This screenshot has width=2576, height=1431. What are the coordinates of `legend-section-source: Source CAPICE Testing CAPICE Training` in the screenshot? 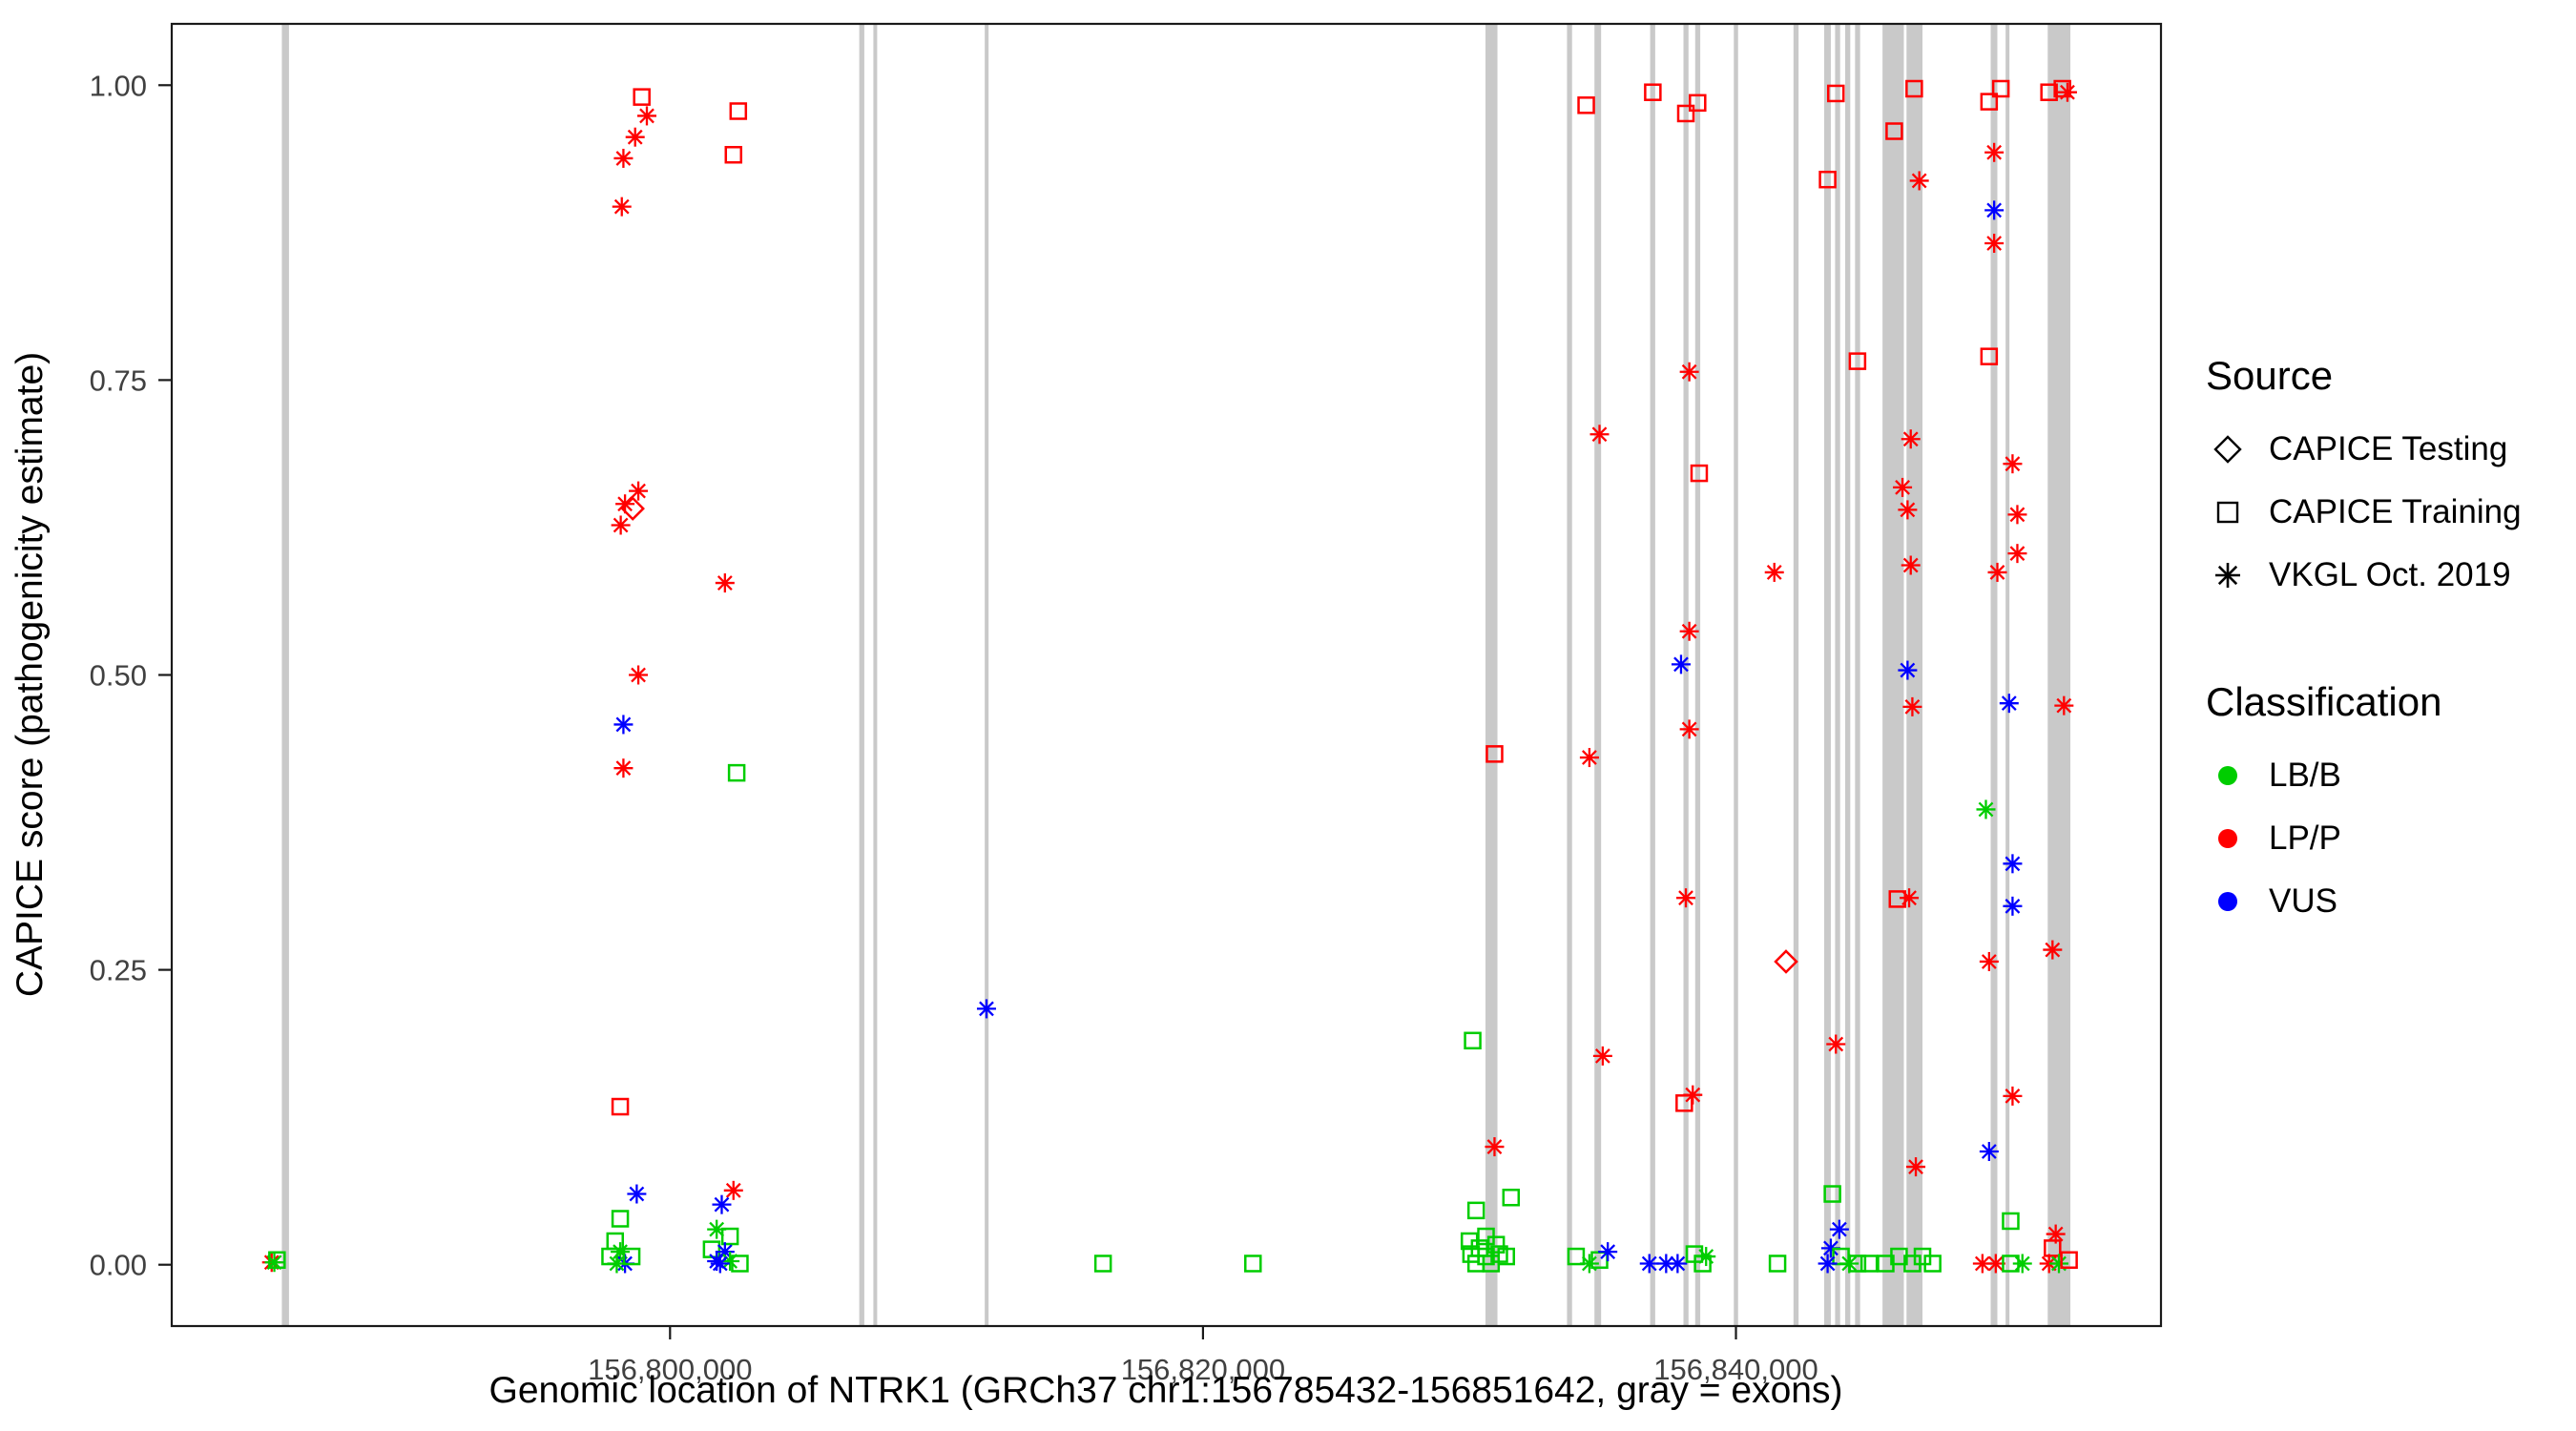 It's located at (2364, 475).